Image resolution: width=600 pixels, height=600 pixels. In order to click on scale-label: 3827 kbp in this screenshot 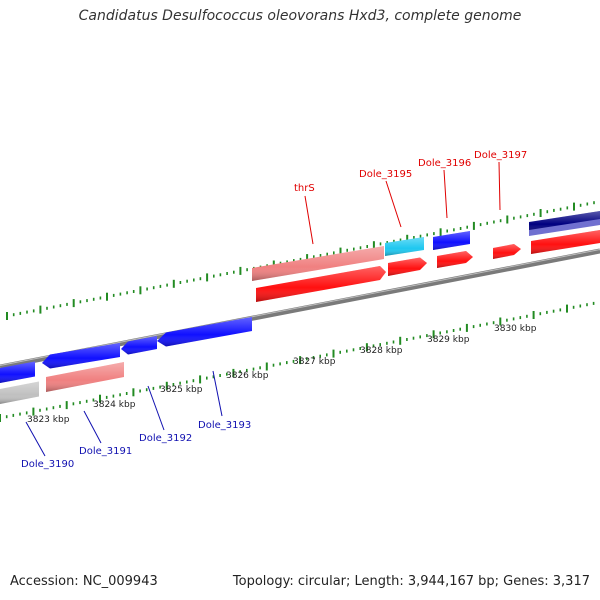, I will do `click(314, 362)`.